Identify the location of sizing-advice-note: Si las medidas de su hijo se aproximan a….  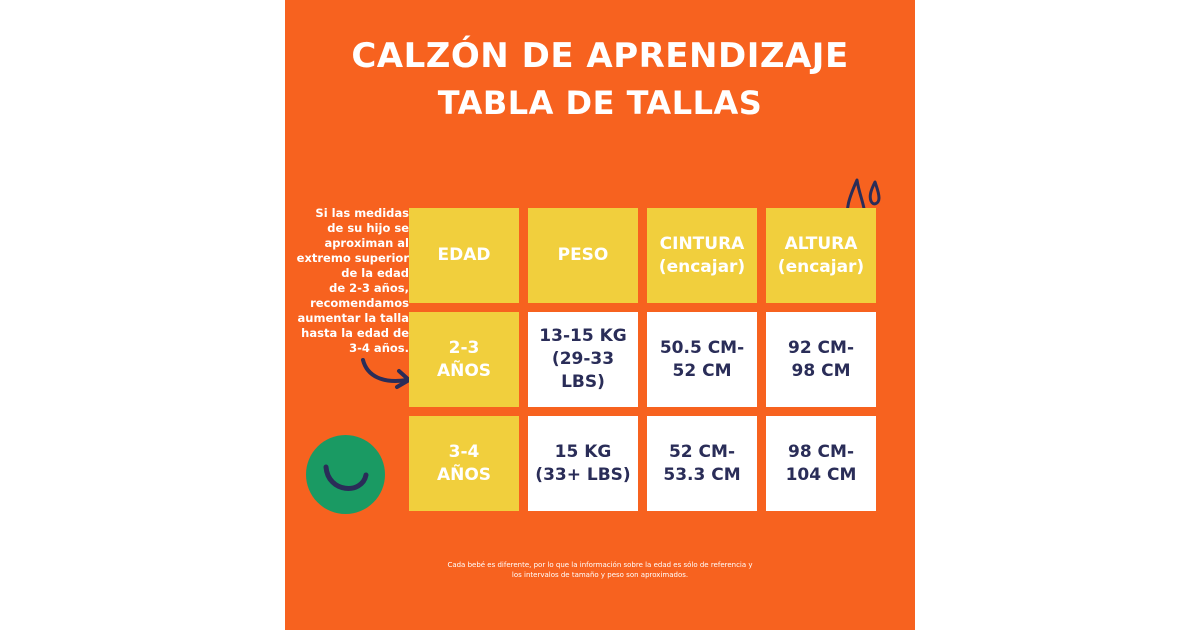
(352, 280).